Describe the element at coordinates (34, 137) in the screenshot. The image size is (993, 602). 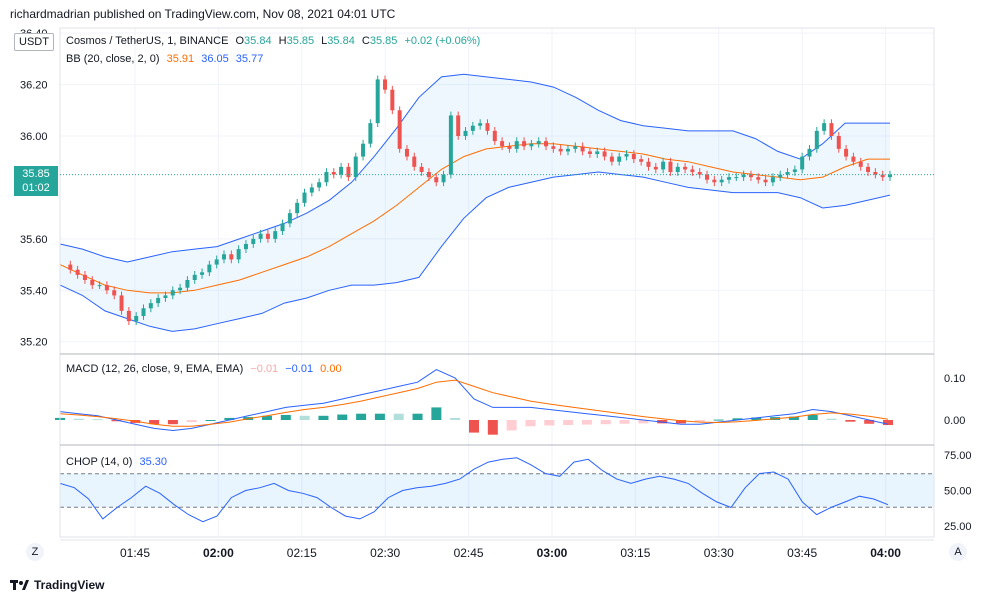
I see `price-tick-label: 36.00` at that location.